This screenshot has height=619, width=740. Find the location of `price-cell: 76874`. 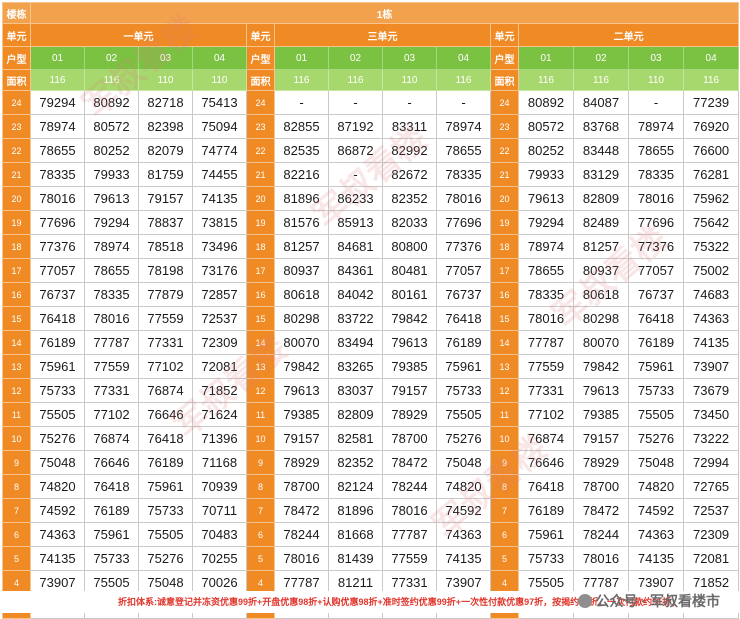

price-cell: 76874 is located at coordinates (546, 438).